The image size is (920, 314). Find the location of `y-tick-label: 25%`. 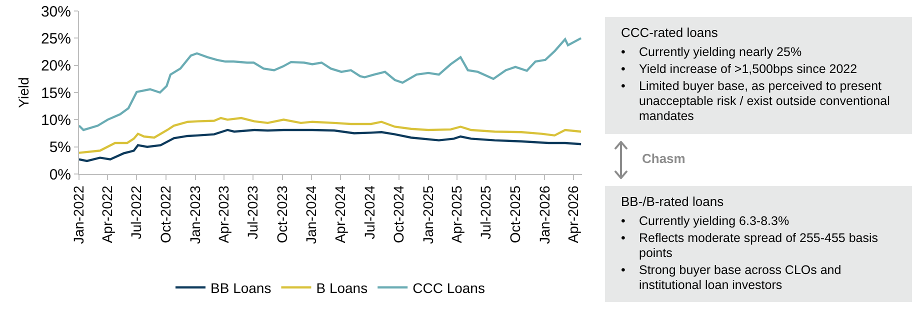

y-tick-label: 25% is located at coordinates (55, 39).